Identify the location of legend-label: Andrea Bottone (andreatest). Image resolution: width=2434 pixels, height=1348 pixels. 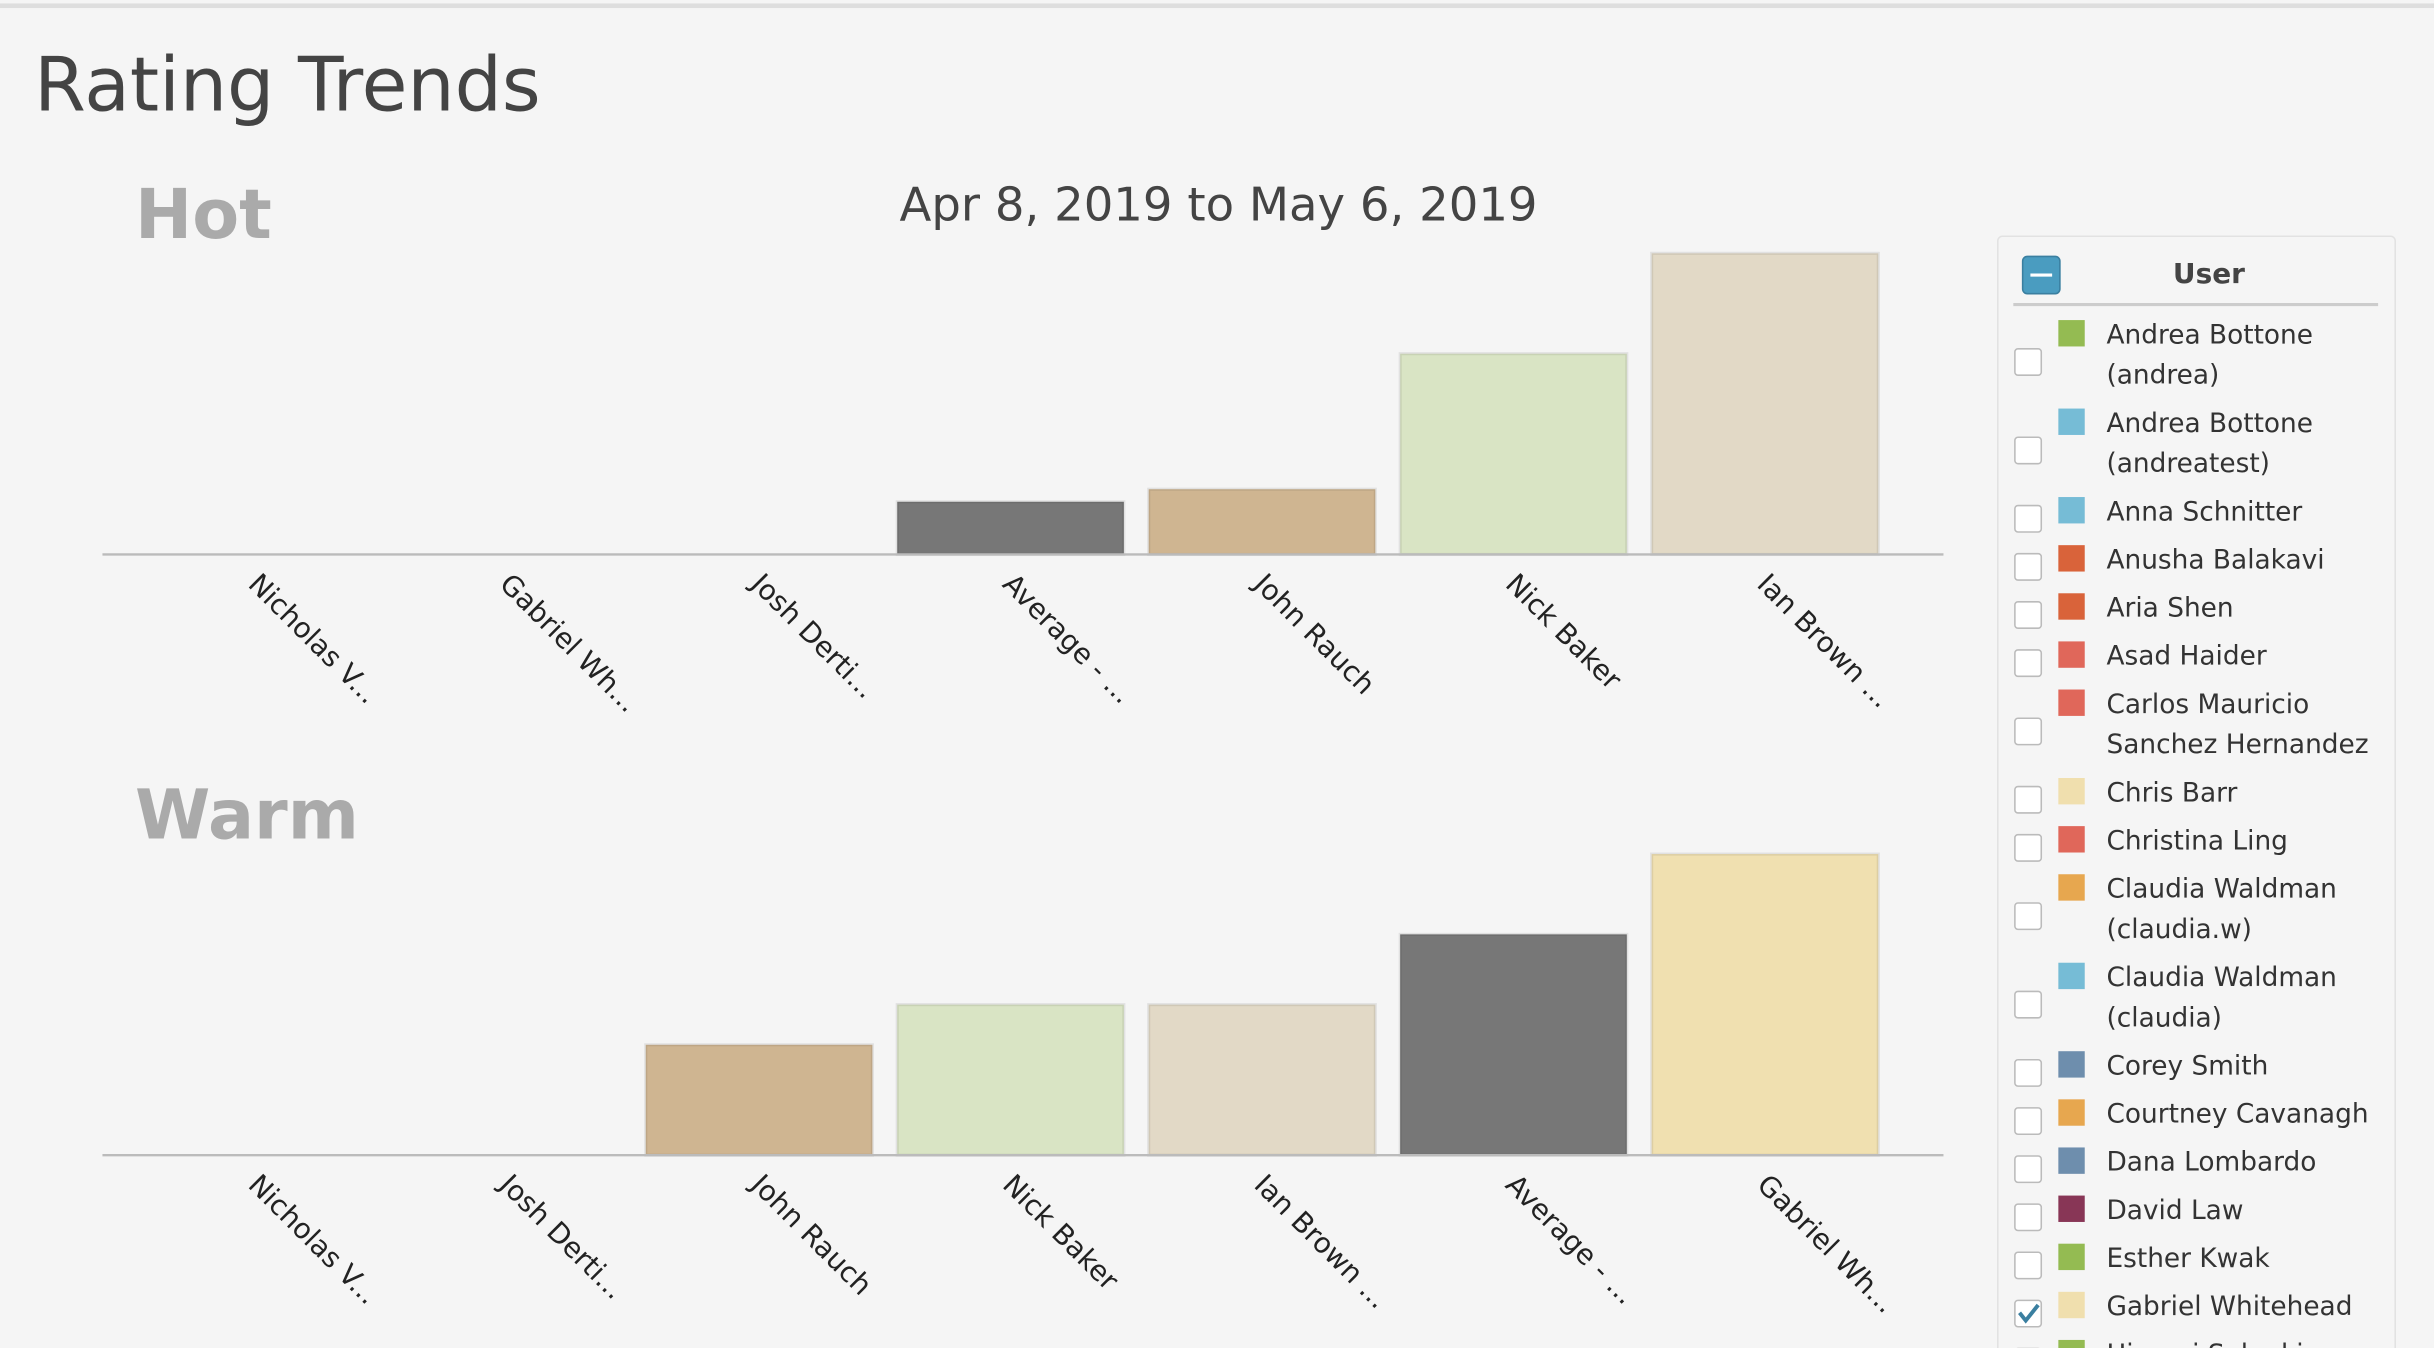
(2209, 444).